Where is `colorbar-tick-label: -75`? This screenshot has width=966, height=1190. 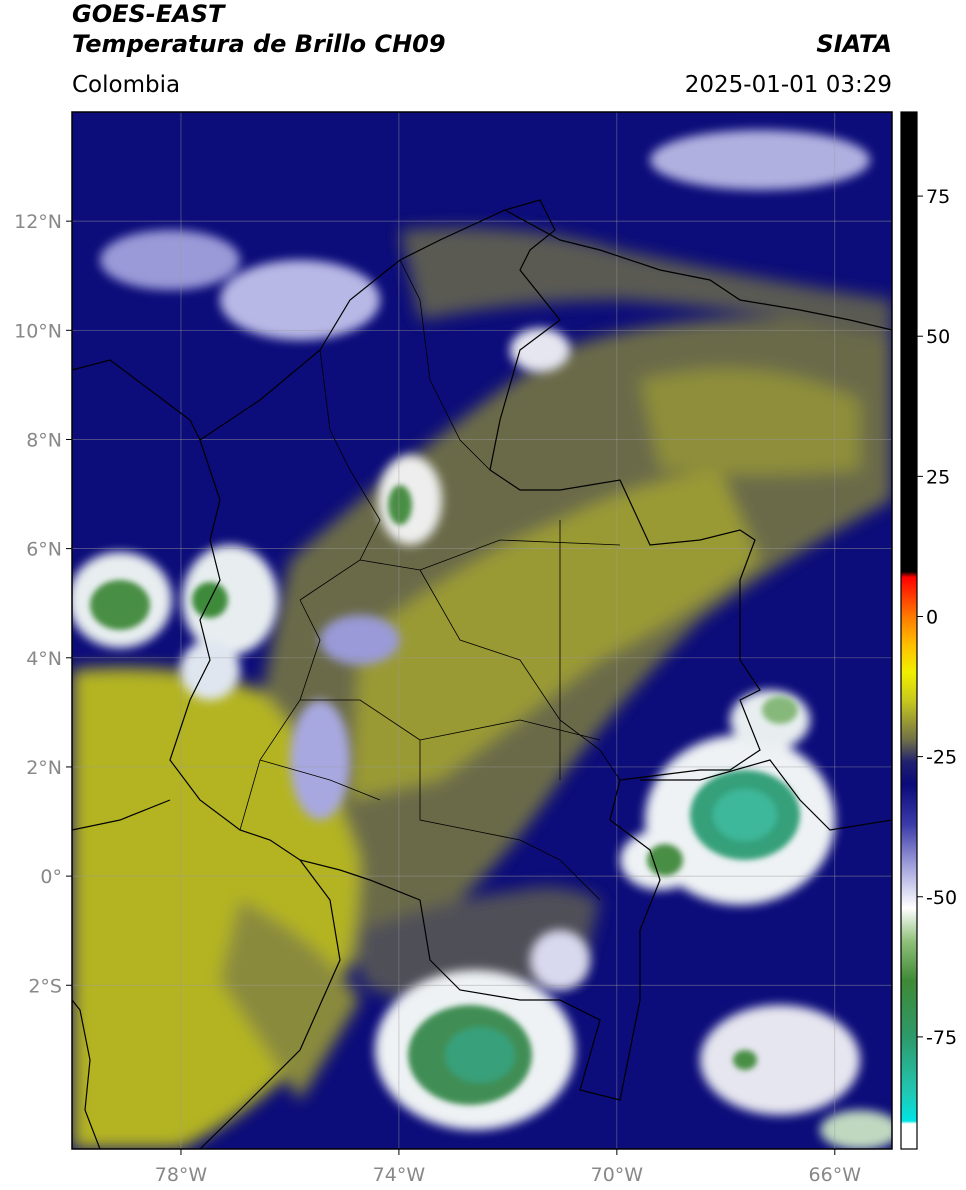 colorbar-tick-label: -75 is located at coordinates (941, 1038).